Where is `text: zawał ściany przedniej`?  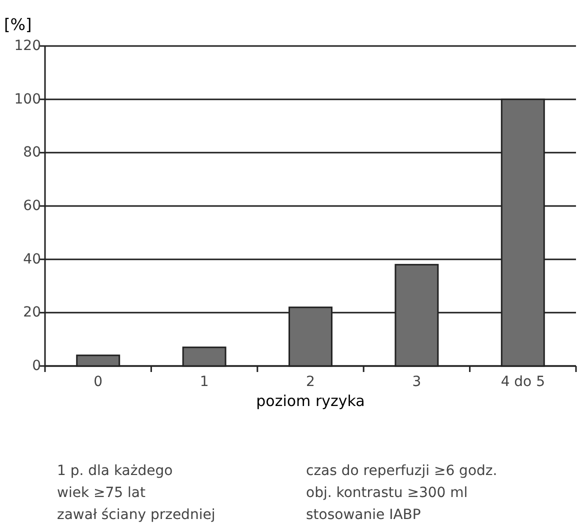
text: zawał ściany przedniej is located at coordinates (136, 515).